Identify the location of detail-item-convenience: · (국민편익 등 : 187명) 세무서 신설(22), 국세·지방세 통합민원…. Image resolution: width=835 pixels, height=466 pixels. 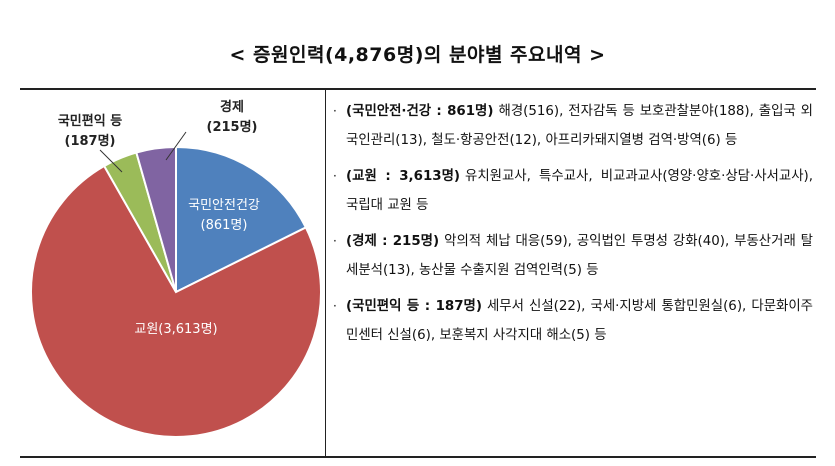
(573, 321).